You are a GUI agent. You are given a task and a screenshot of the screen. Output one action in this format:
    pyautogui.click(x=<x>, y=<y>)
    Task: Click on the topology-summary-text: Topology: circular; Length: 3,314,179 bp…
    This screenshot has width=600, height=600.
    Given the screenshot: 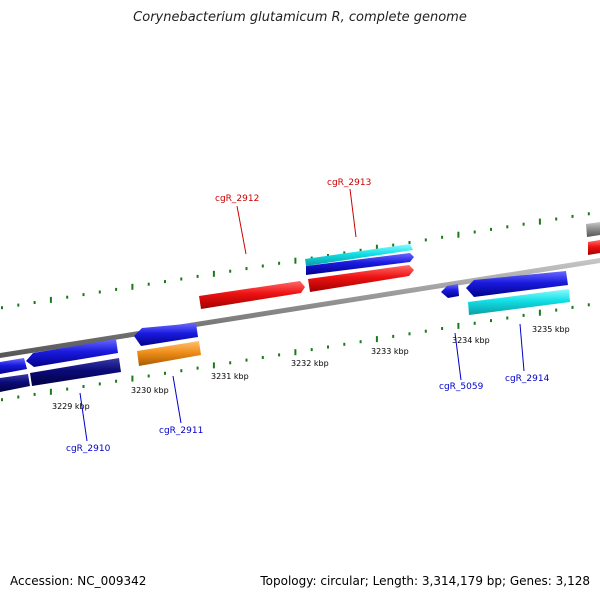 What is the action you would take?
    pyautogui.click(x=425, y=581)
    